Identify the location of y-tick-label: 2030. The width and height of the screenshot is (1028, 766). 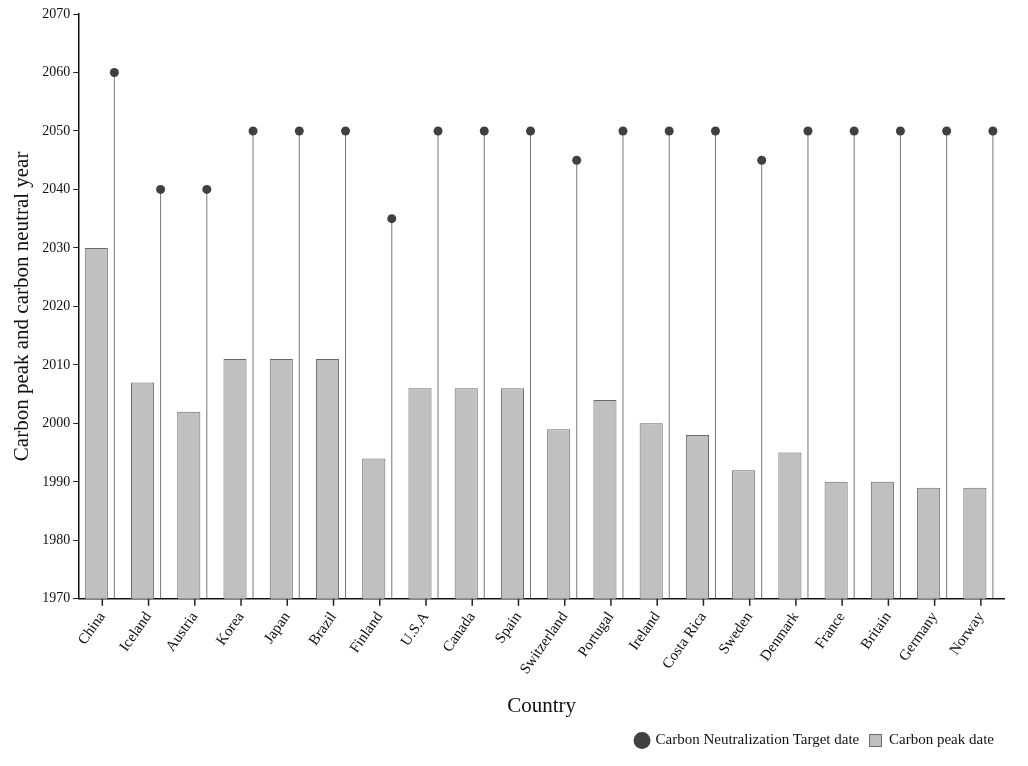
(56, 247).